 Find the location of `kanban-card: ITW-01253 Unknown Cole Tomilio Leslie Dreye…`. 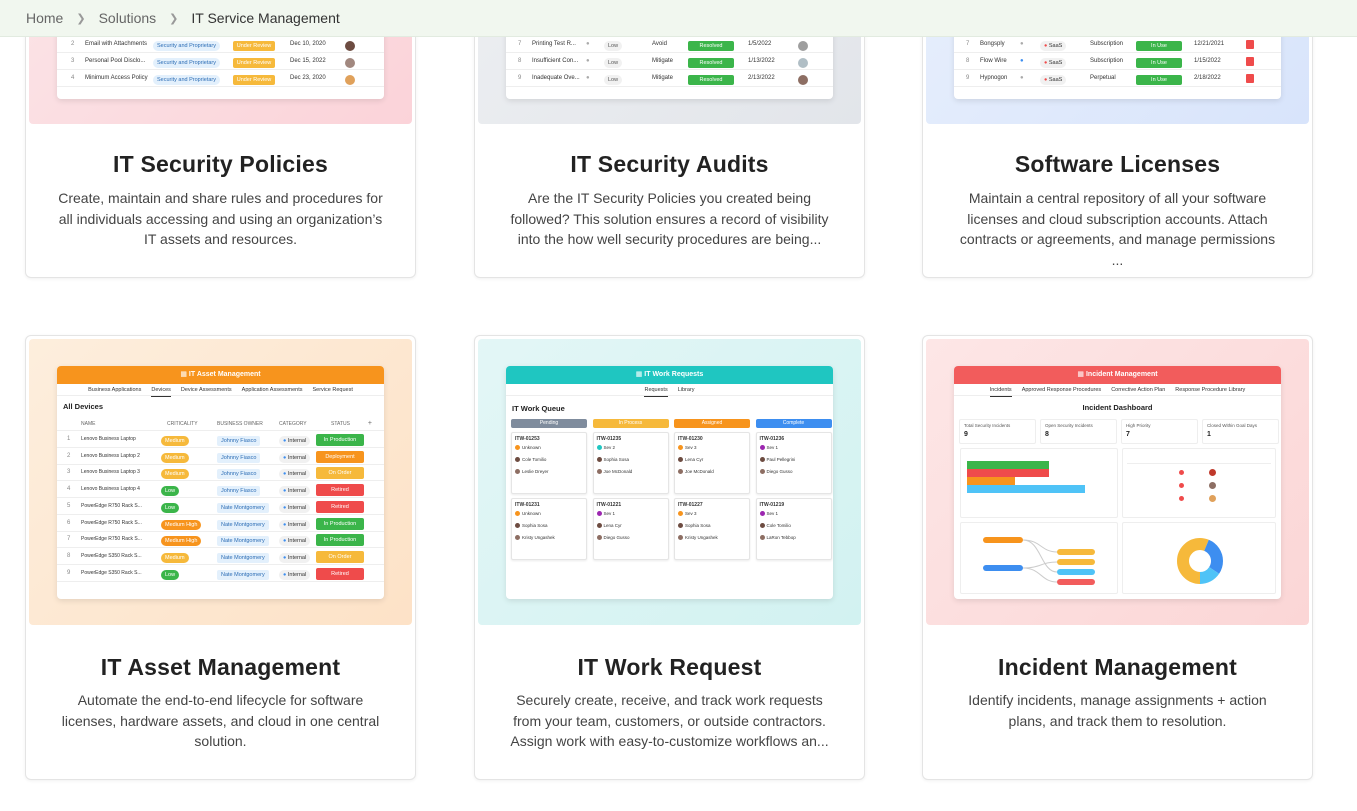

kanban-card: ITW-01253 Unknown Cole Tomilio Leslie Dreye… is located at coordinates (549, 463).